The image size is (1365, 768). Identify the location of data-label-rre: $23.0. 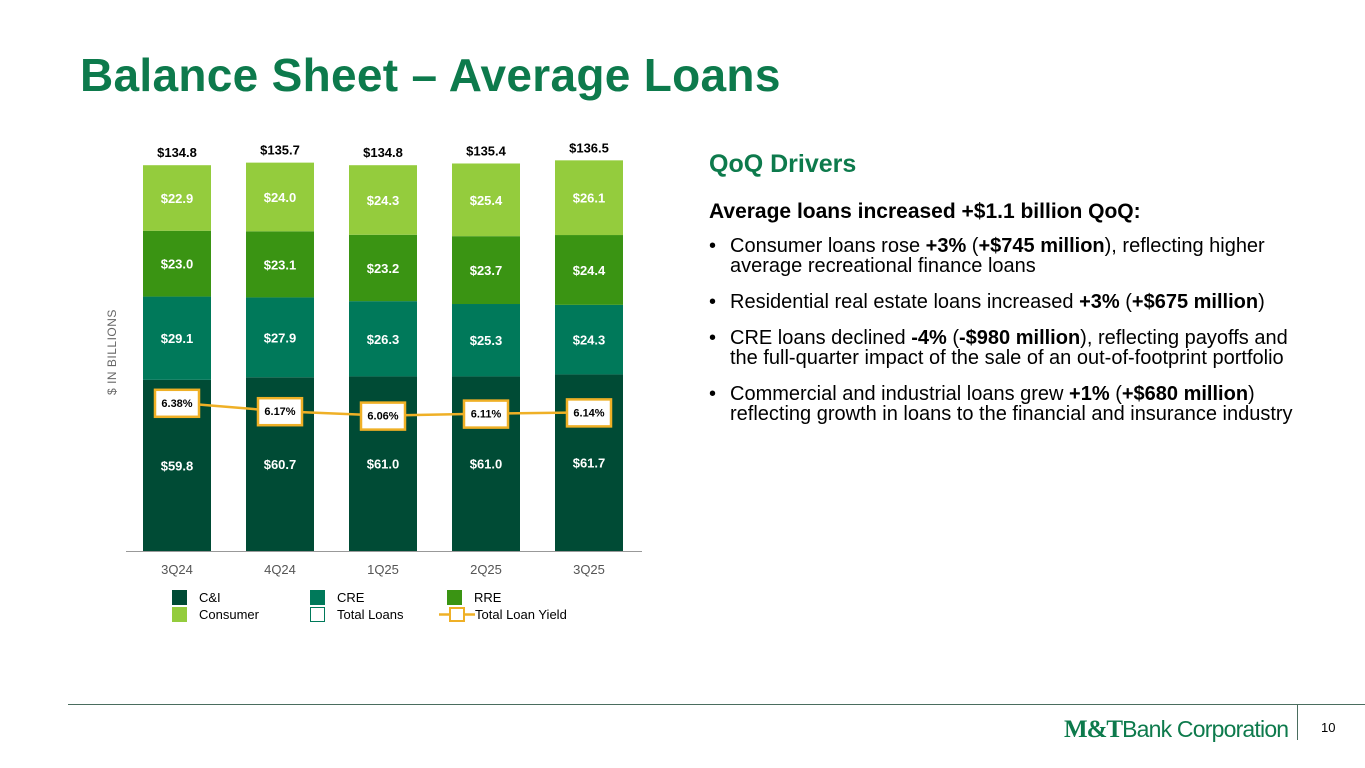
(177, 264).